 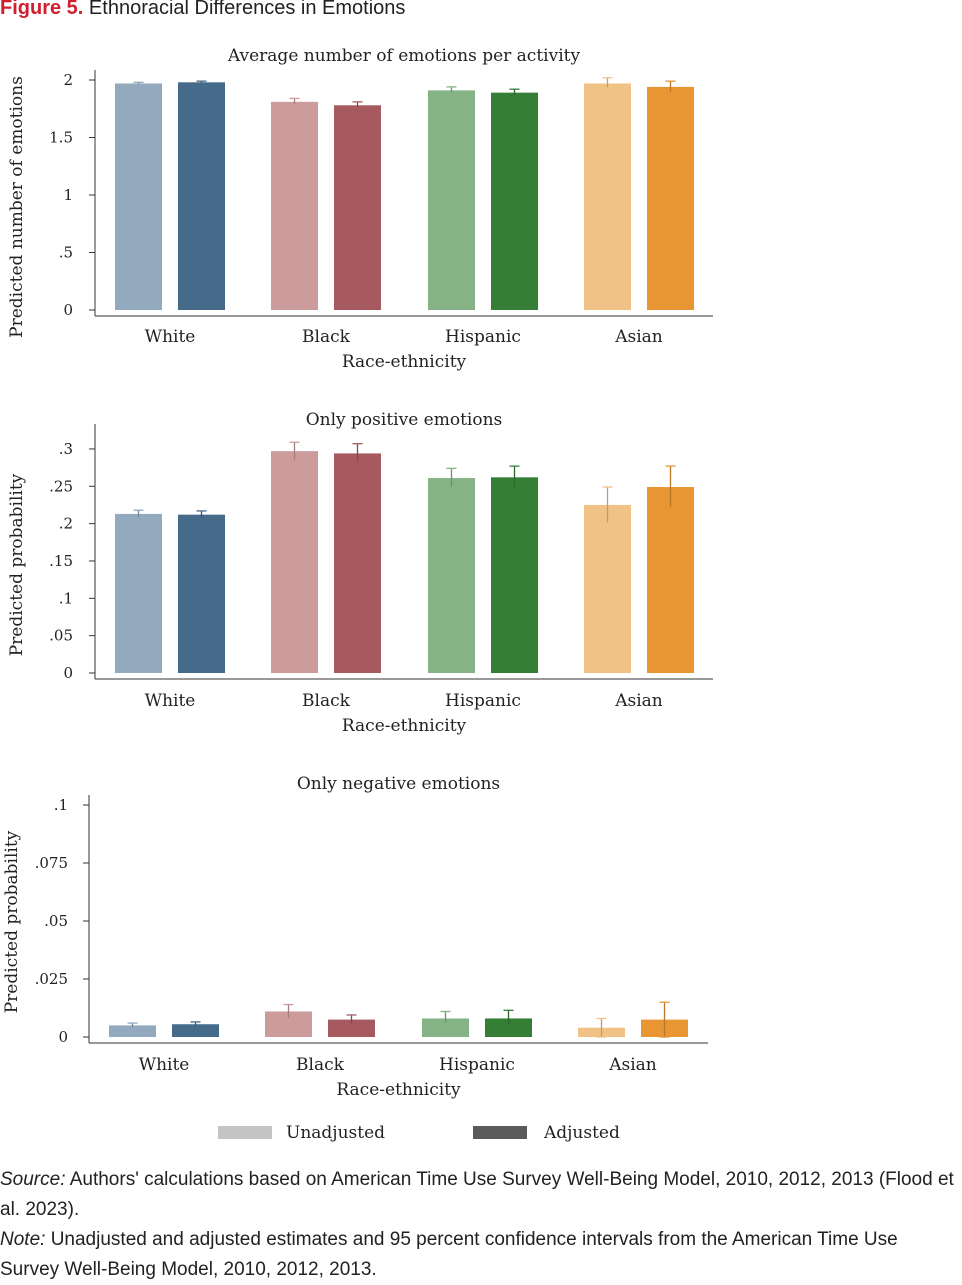 What do you see at coordinates (51, 863) in the screenshot?
I see `panel-2-y-tick-label: .075` at bounding box center [51, 863].